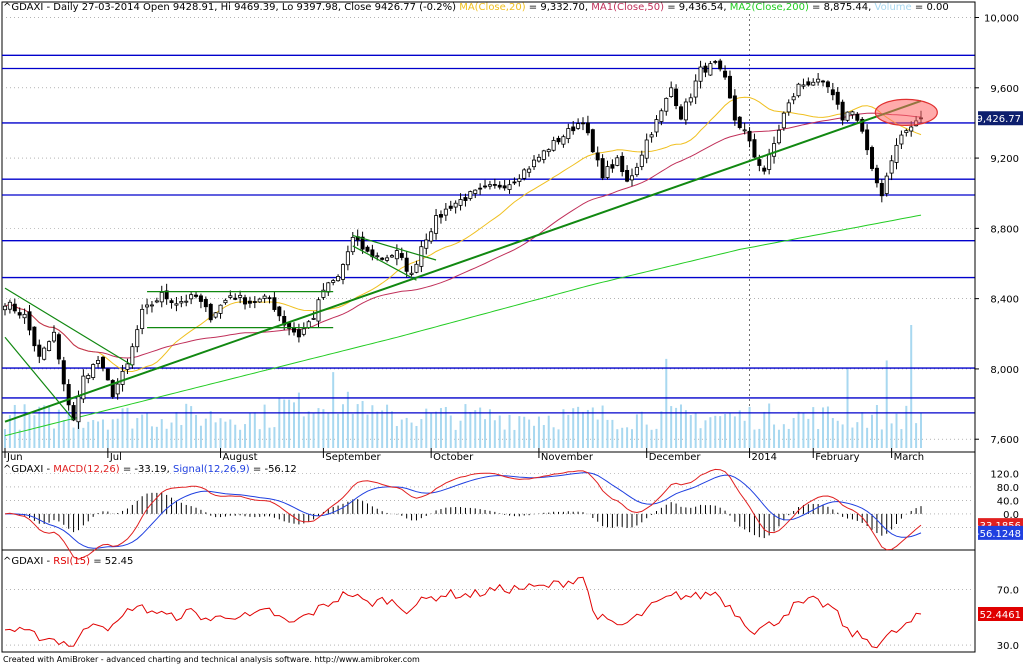 The width and height of the screenshot is (1024, 666). I want to click on macd-legend-label: MACD(12,26), so click(86, 469).